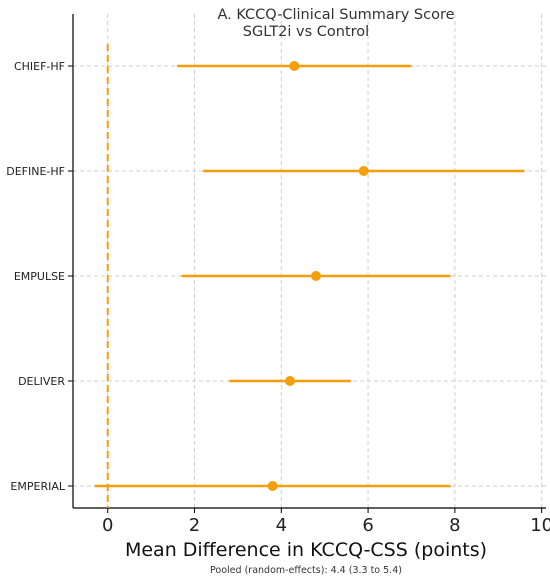  Describe the element at coordinates (194, 525) in the screenshot. I see `x-tick-label: 2` at that location.